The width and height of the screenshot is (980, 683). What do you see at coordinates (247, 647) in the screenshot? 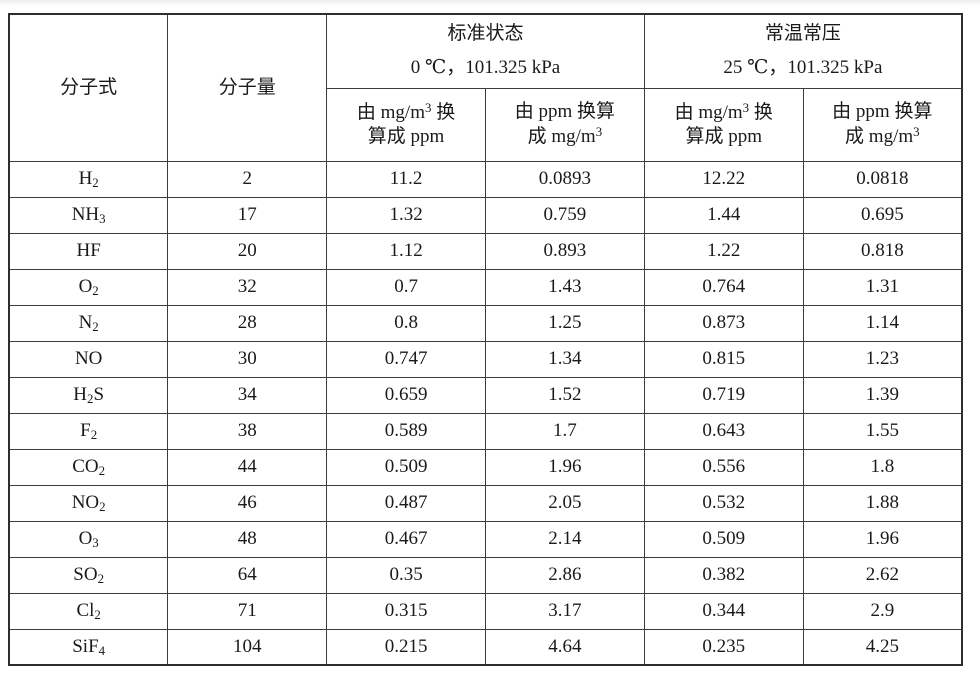
I see `weight-cell: 104` at bounding box center [247, 647].